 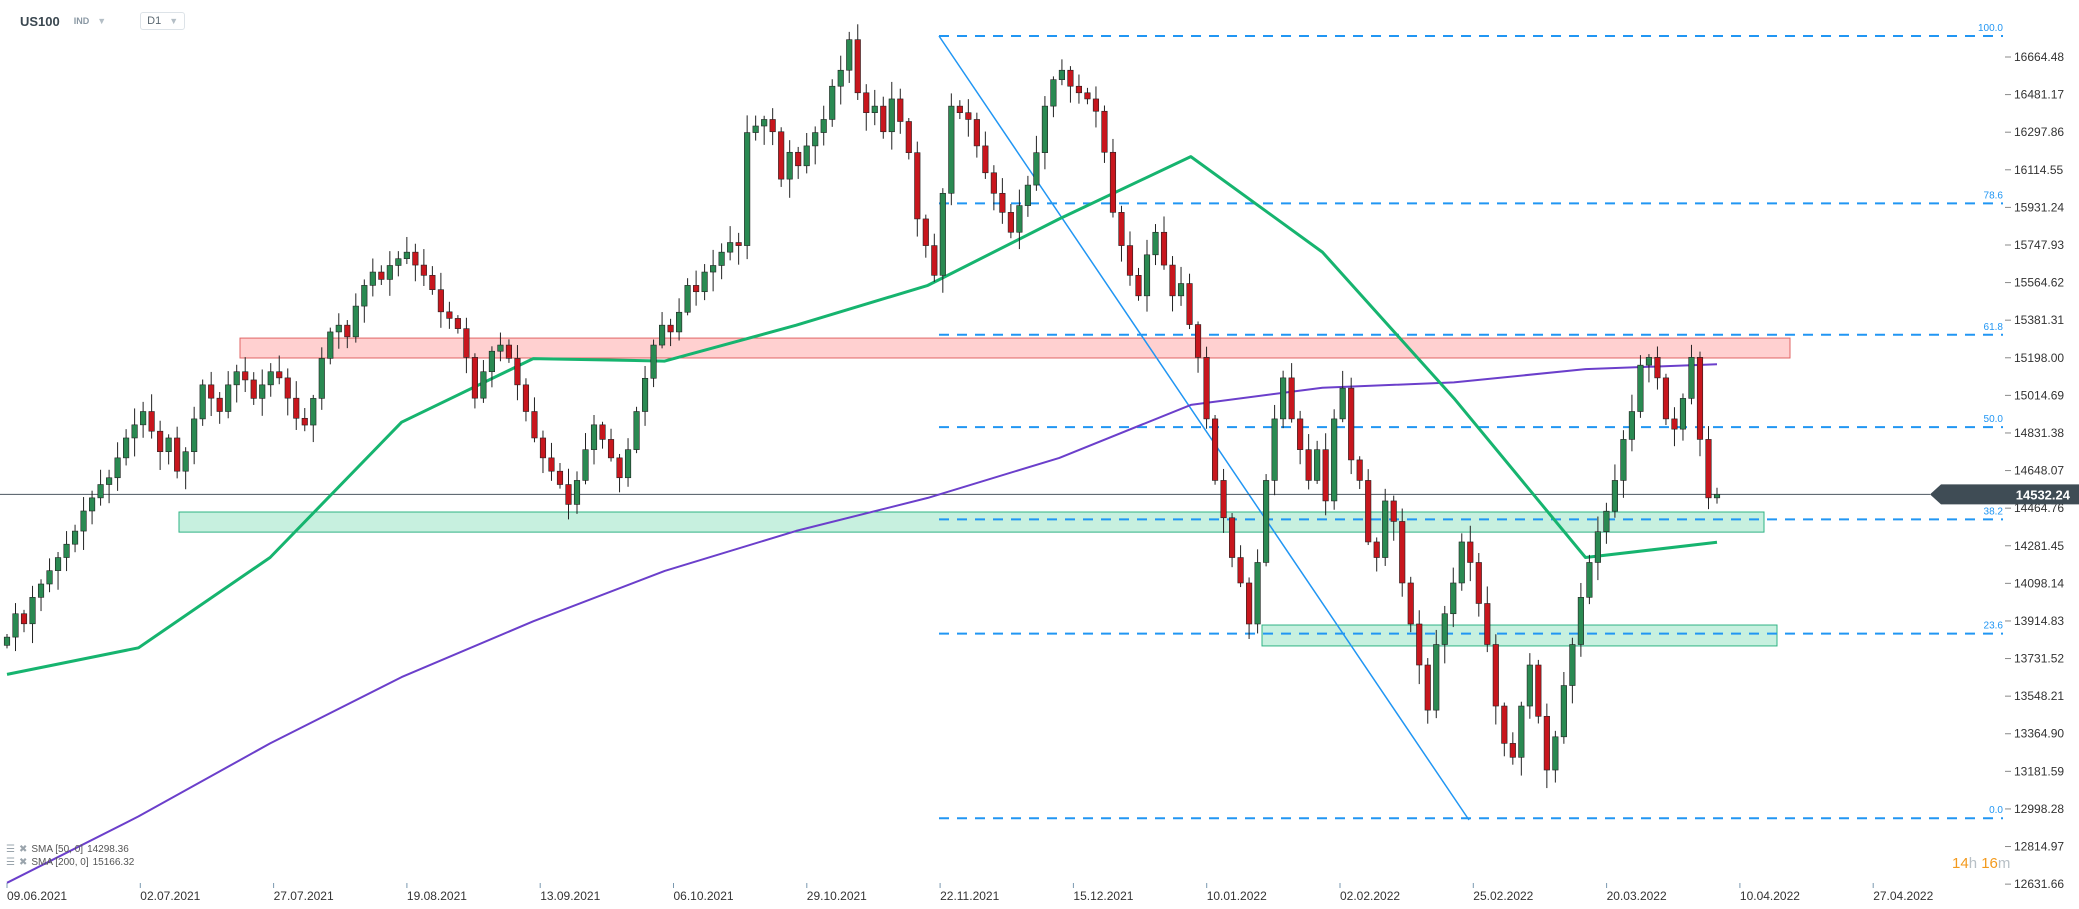 What do you see at coordinates (2039, 847) in the screenshot?
I see `y-axis-label: 12814.97` at bounding box center [2039, 847].